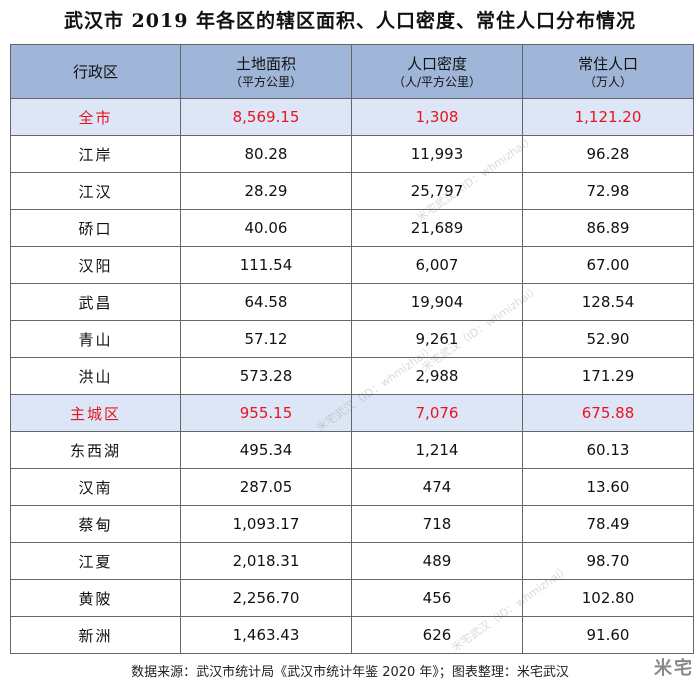 This screenshot has width=700, height=685. I want to click on table-row: 洪山 573.28 2,988 171.29, so click(352, 376).